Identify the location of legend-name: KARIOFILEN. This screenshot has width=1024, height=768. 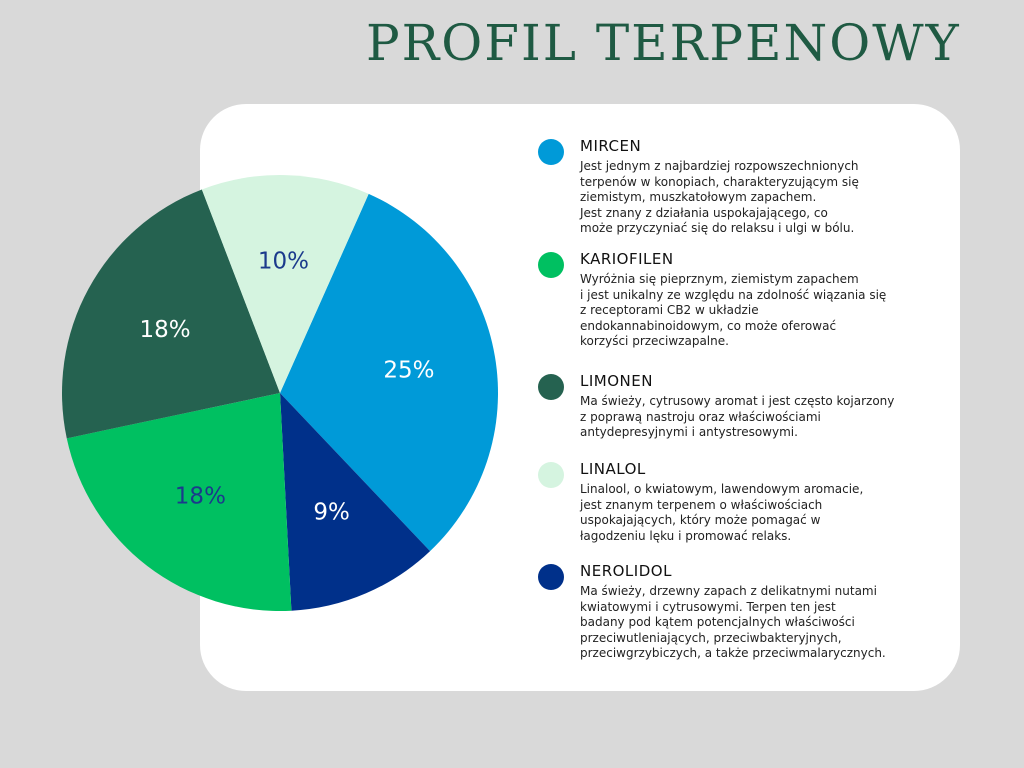
(627, 259).